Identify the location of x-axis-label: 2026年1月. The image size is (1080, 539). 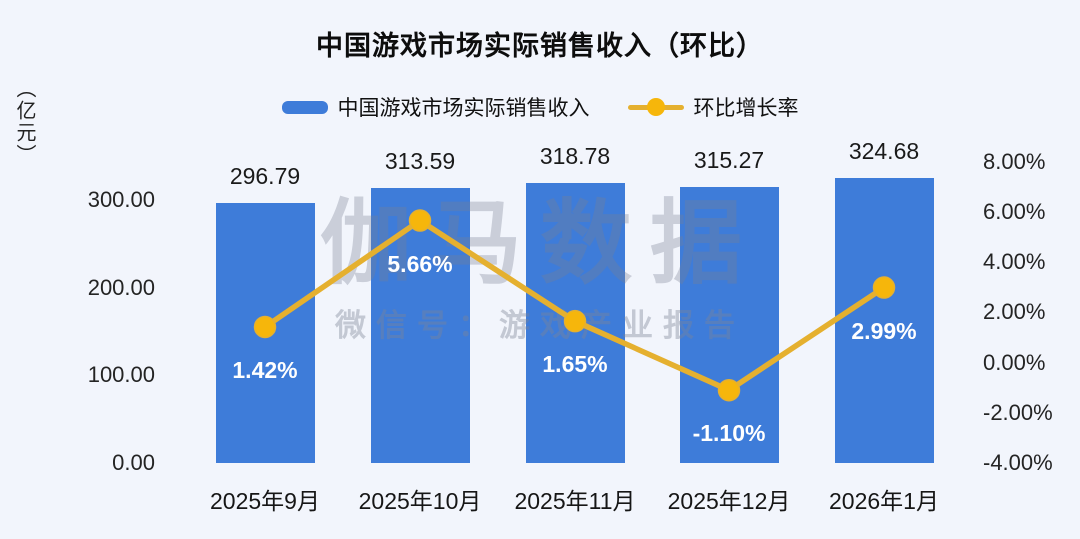
(884, 501).